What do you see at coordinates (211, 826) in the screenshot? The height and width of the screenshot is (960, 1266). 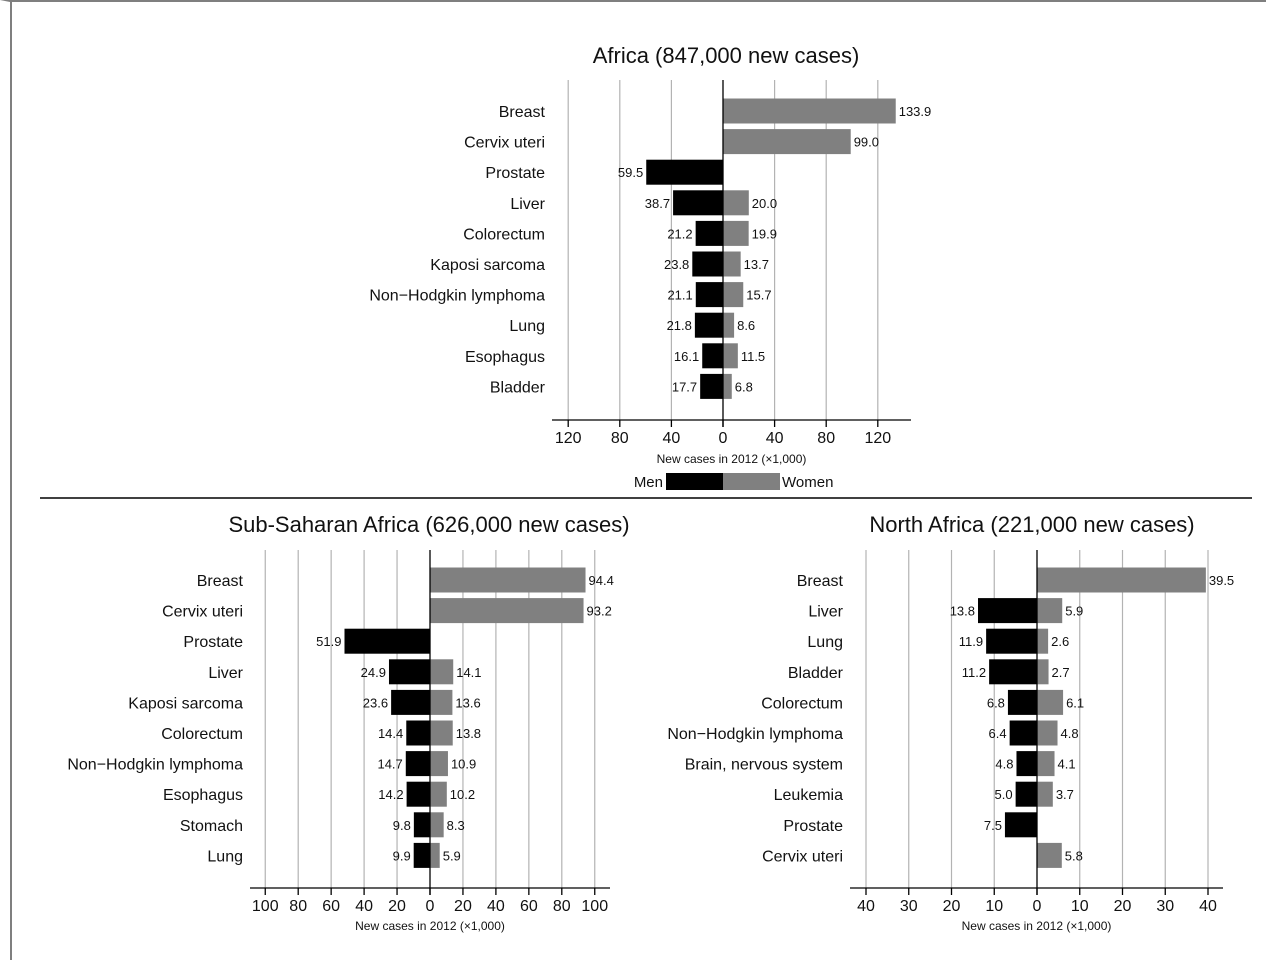 I see `category-label: Stomach` at bounding box center [211, 826].